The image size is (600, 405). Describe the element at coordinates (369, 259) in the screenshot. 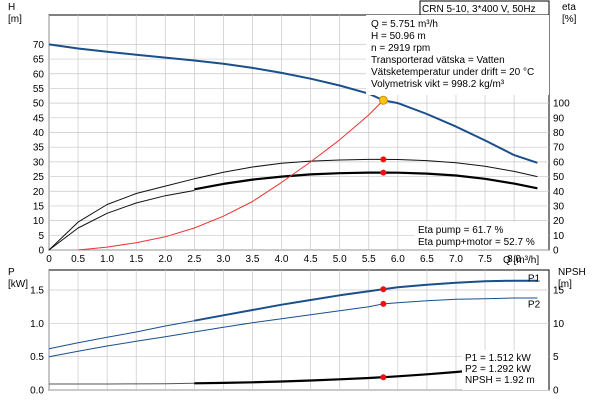

I see `x-tick-label: 5.5` at that location.